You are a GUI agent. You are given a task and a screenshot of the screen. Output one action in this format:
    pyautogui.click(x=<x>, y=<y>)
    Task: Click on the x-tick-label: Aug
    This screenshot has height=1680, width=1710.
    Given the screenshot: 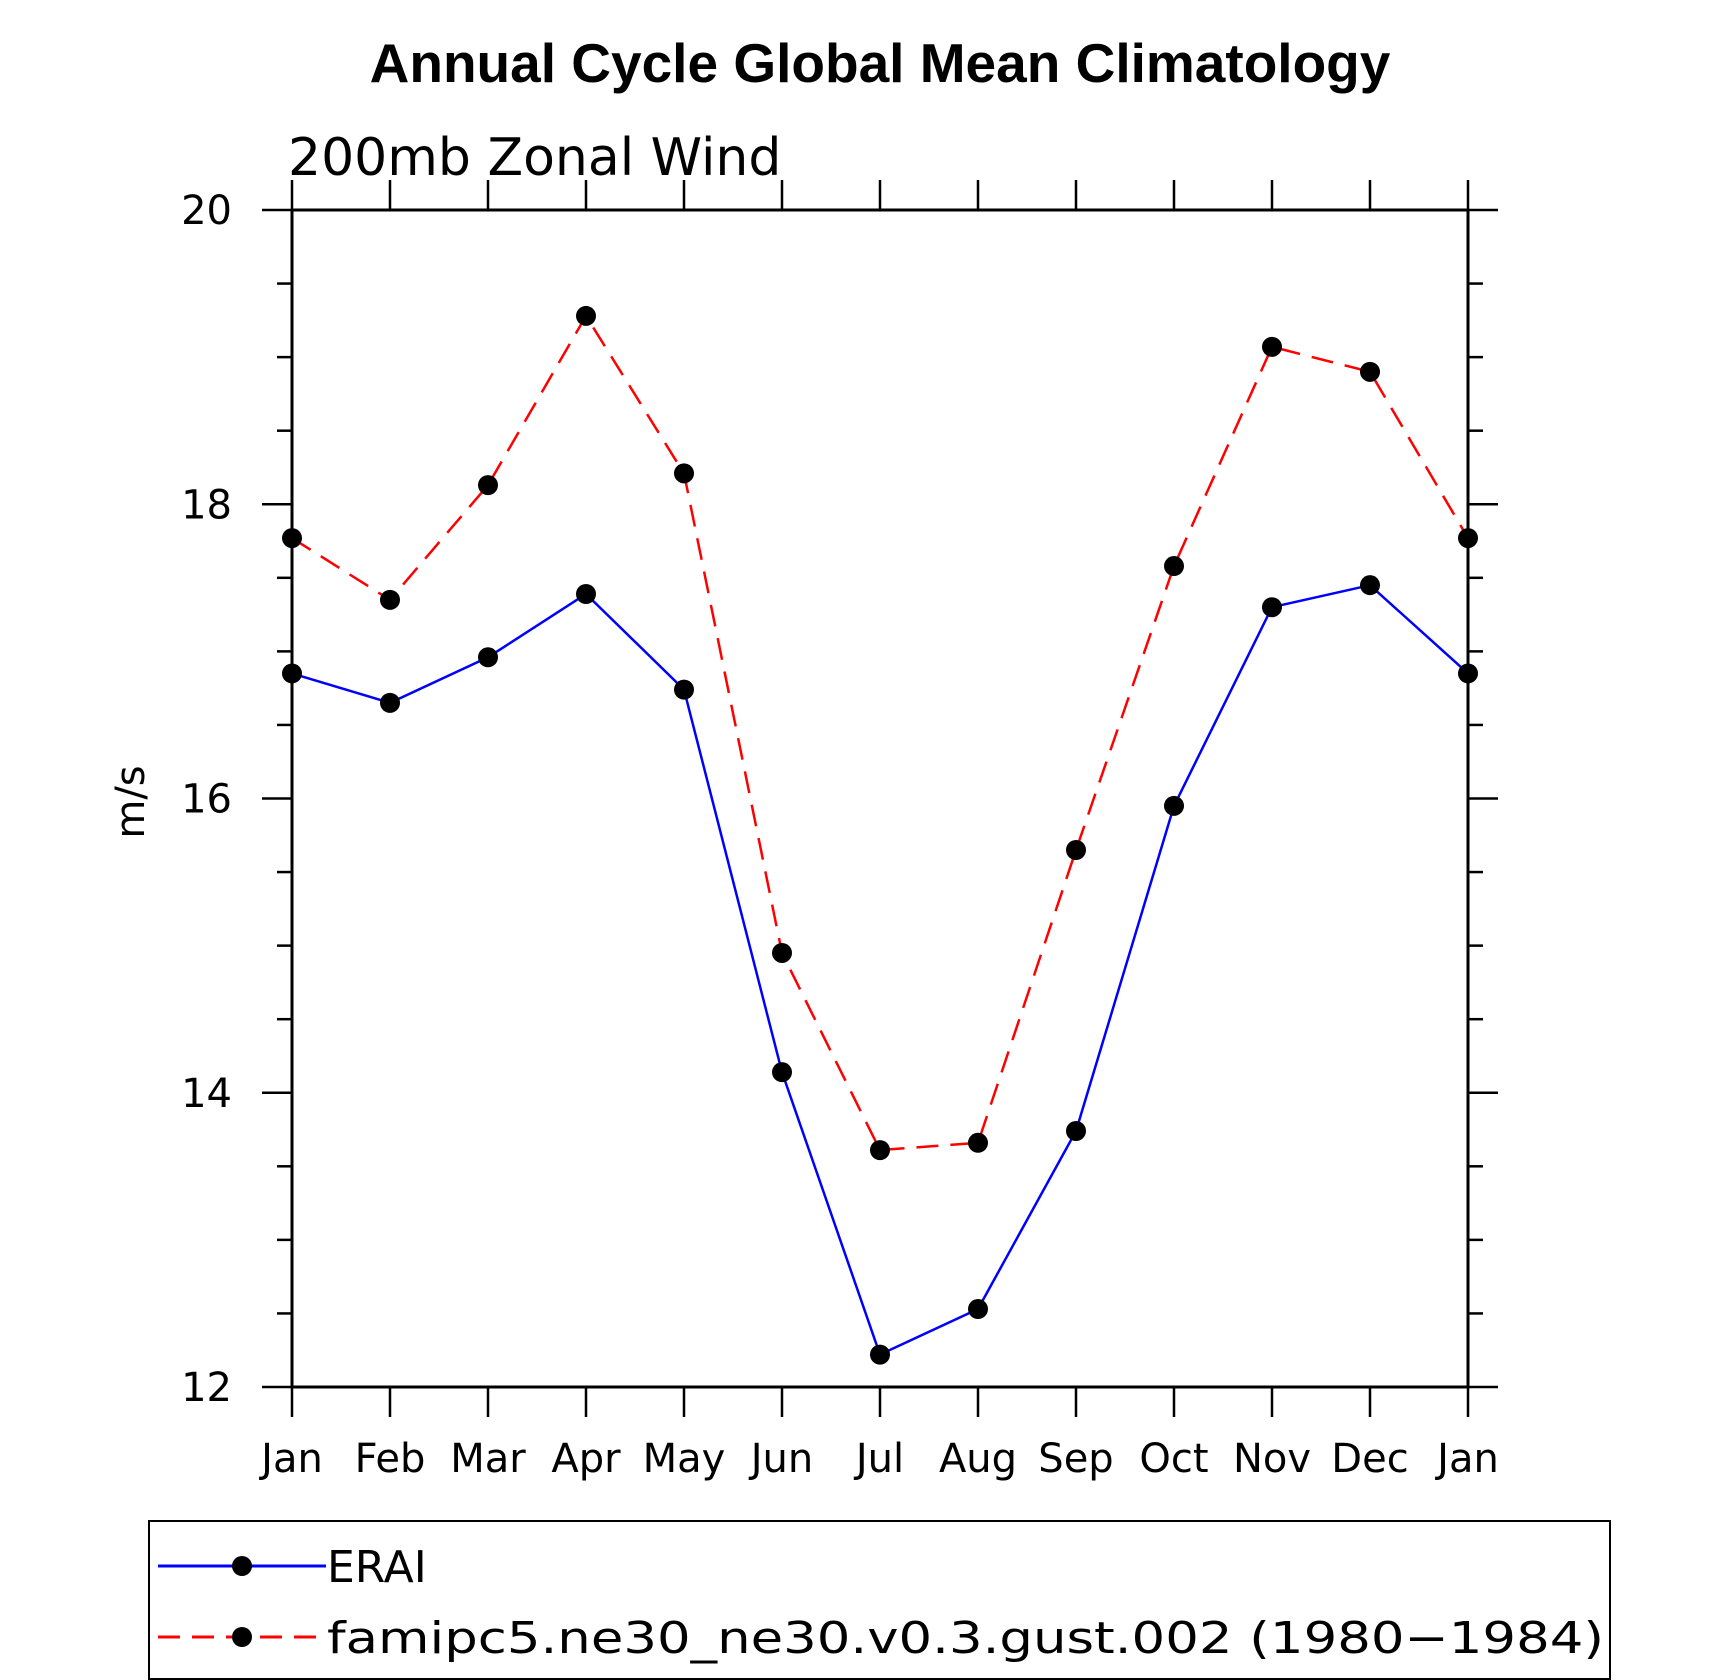 What is the action you would take?
    pyautogui.click(x=978, y=1459)
    